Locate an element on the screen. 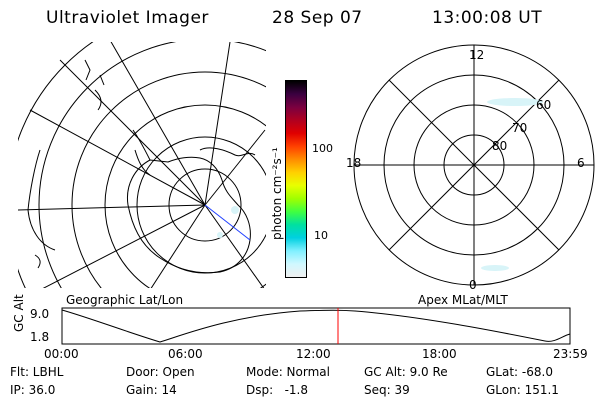  time-tick-2359: 23:59 is located at coordinates (570, 354).